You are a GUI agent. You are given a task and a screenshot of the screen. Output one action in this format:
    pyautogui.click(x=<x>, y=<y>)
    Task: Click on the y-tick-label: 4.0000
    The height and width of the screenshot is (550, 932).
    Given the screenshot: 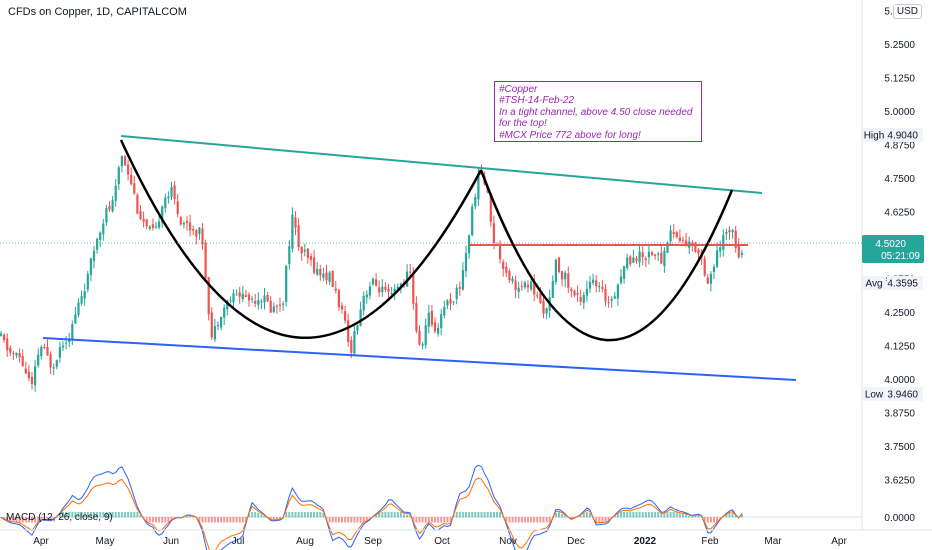 What is the action you would take?
    pyautogui.click(x=899, y=380)
    